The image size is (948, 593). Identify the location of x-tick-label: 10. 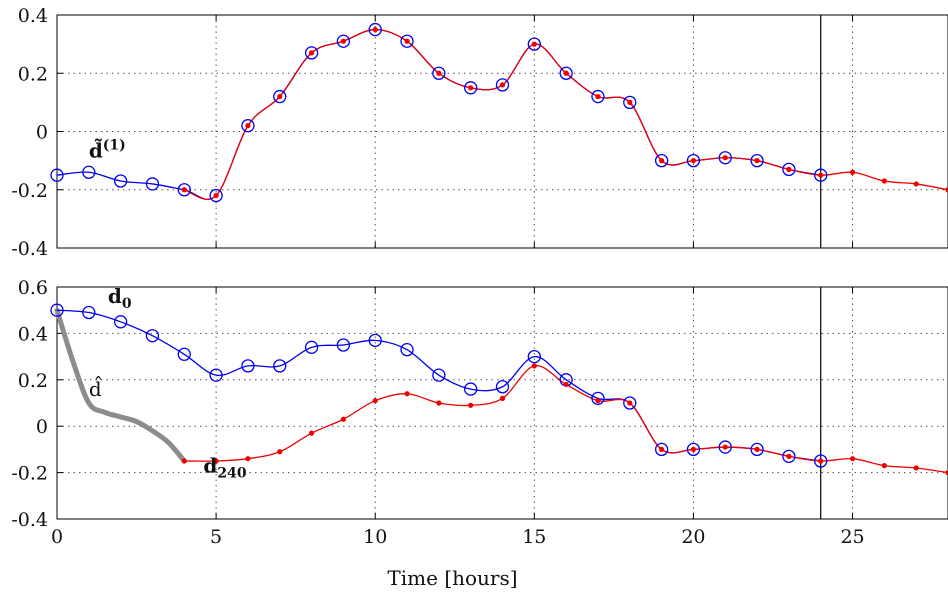
(375, 537).